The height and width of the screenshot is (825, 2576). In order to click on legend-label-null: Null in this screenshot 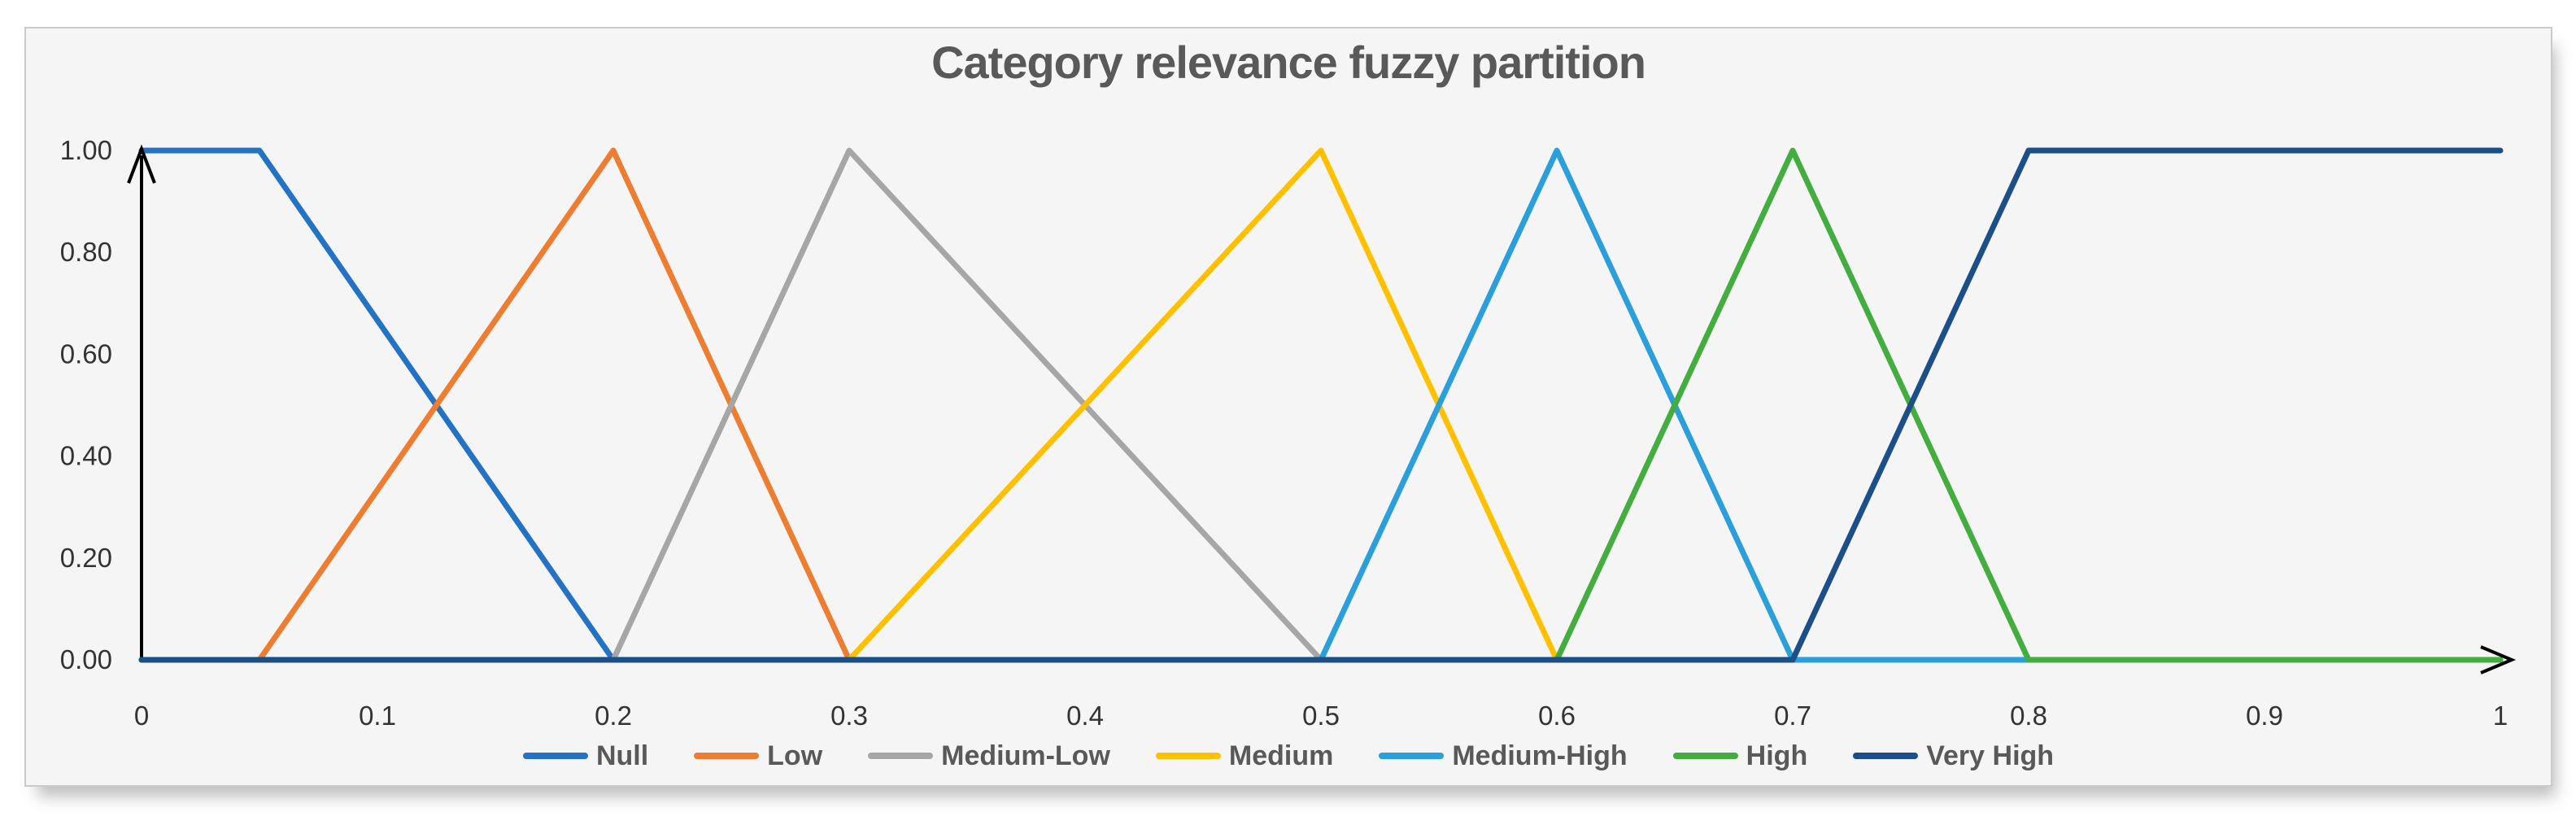, I will do `click(622, 755)`.